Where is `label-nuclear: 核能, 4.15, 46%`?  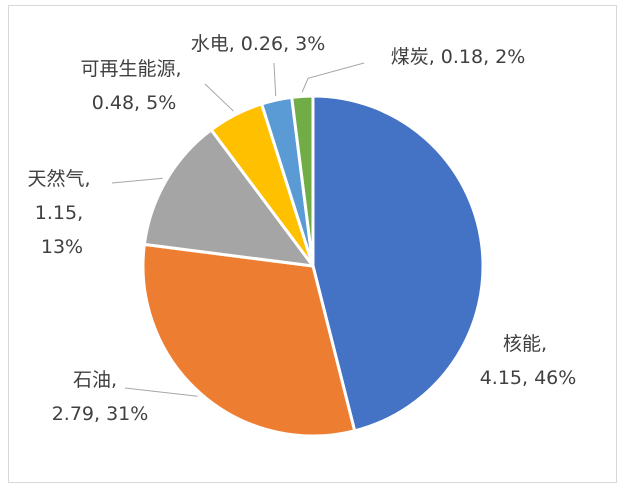
label-nuclear: 核能, 4.15, 46% is located at coordinates (528, 361).